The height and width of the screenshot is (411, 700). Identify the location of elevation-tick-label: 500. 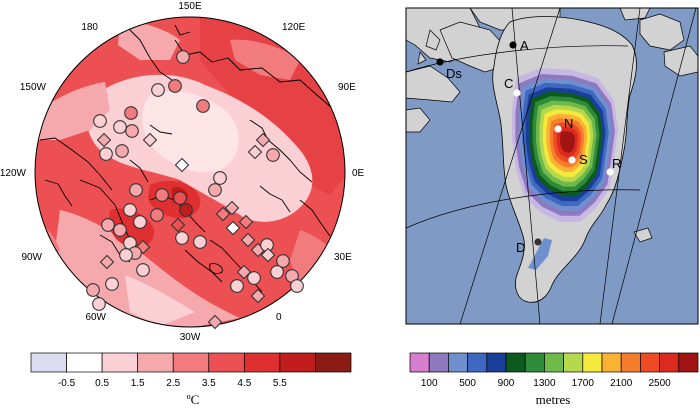
(467, 383).